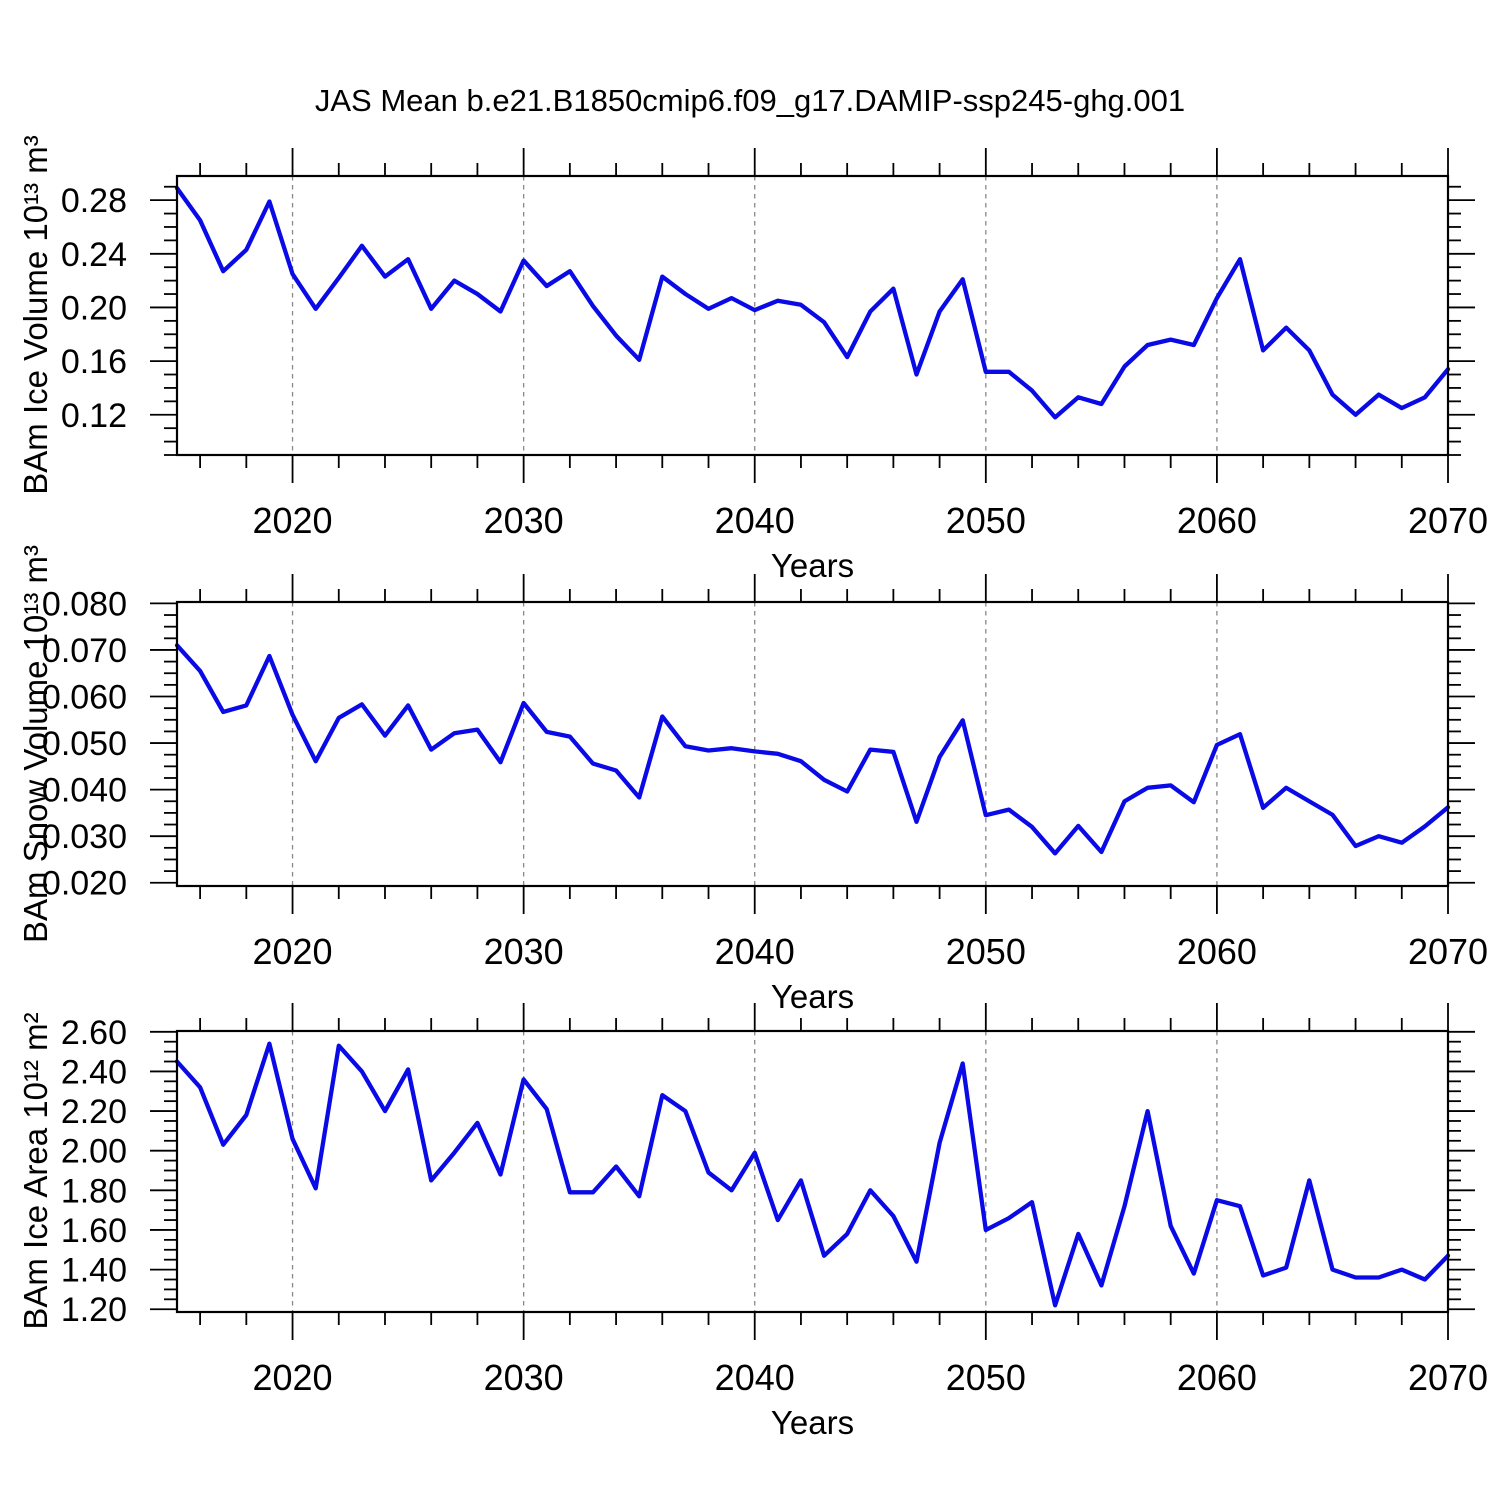  Describe the element at coordinates (84, 837) in the screenshot. I see `y-tick-label: 0.030` at that location.